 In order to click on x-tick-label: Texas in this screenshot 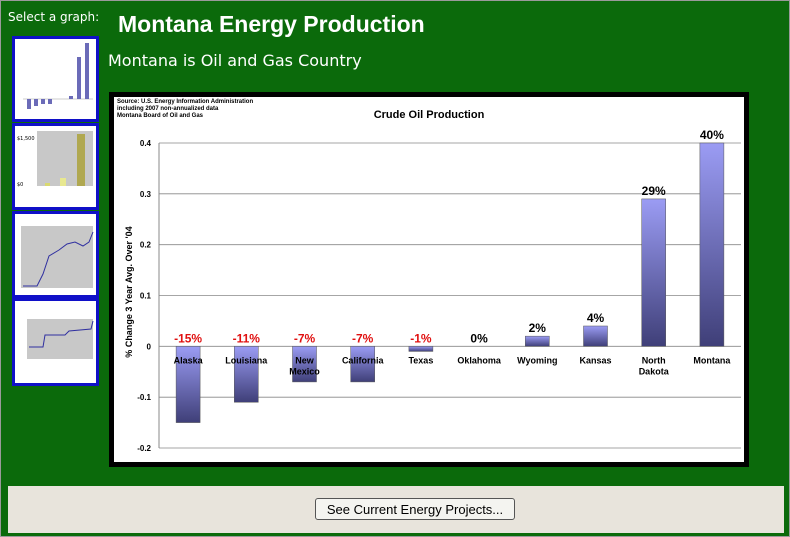, I will do `click(420, 360)`.